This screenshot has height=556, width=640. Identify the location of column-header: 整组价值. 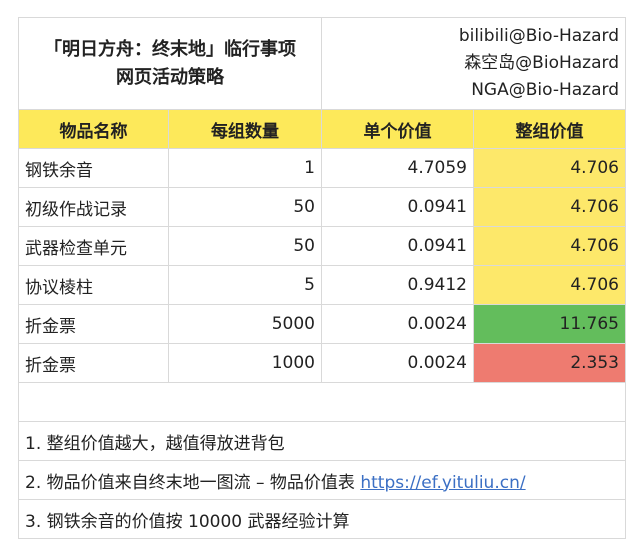
(549, 129).